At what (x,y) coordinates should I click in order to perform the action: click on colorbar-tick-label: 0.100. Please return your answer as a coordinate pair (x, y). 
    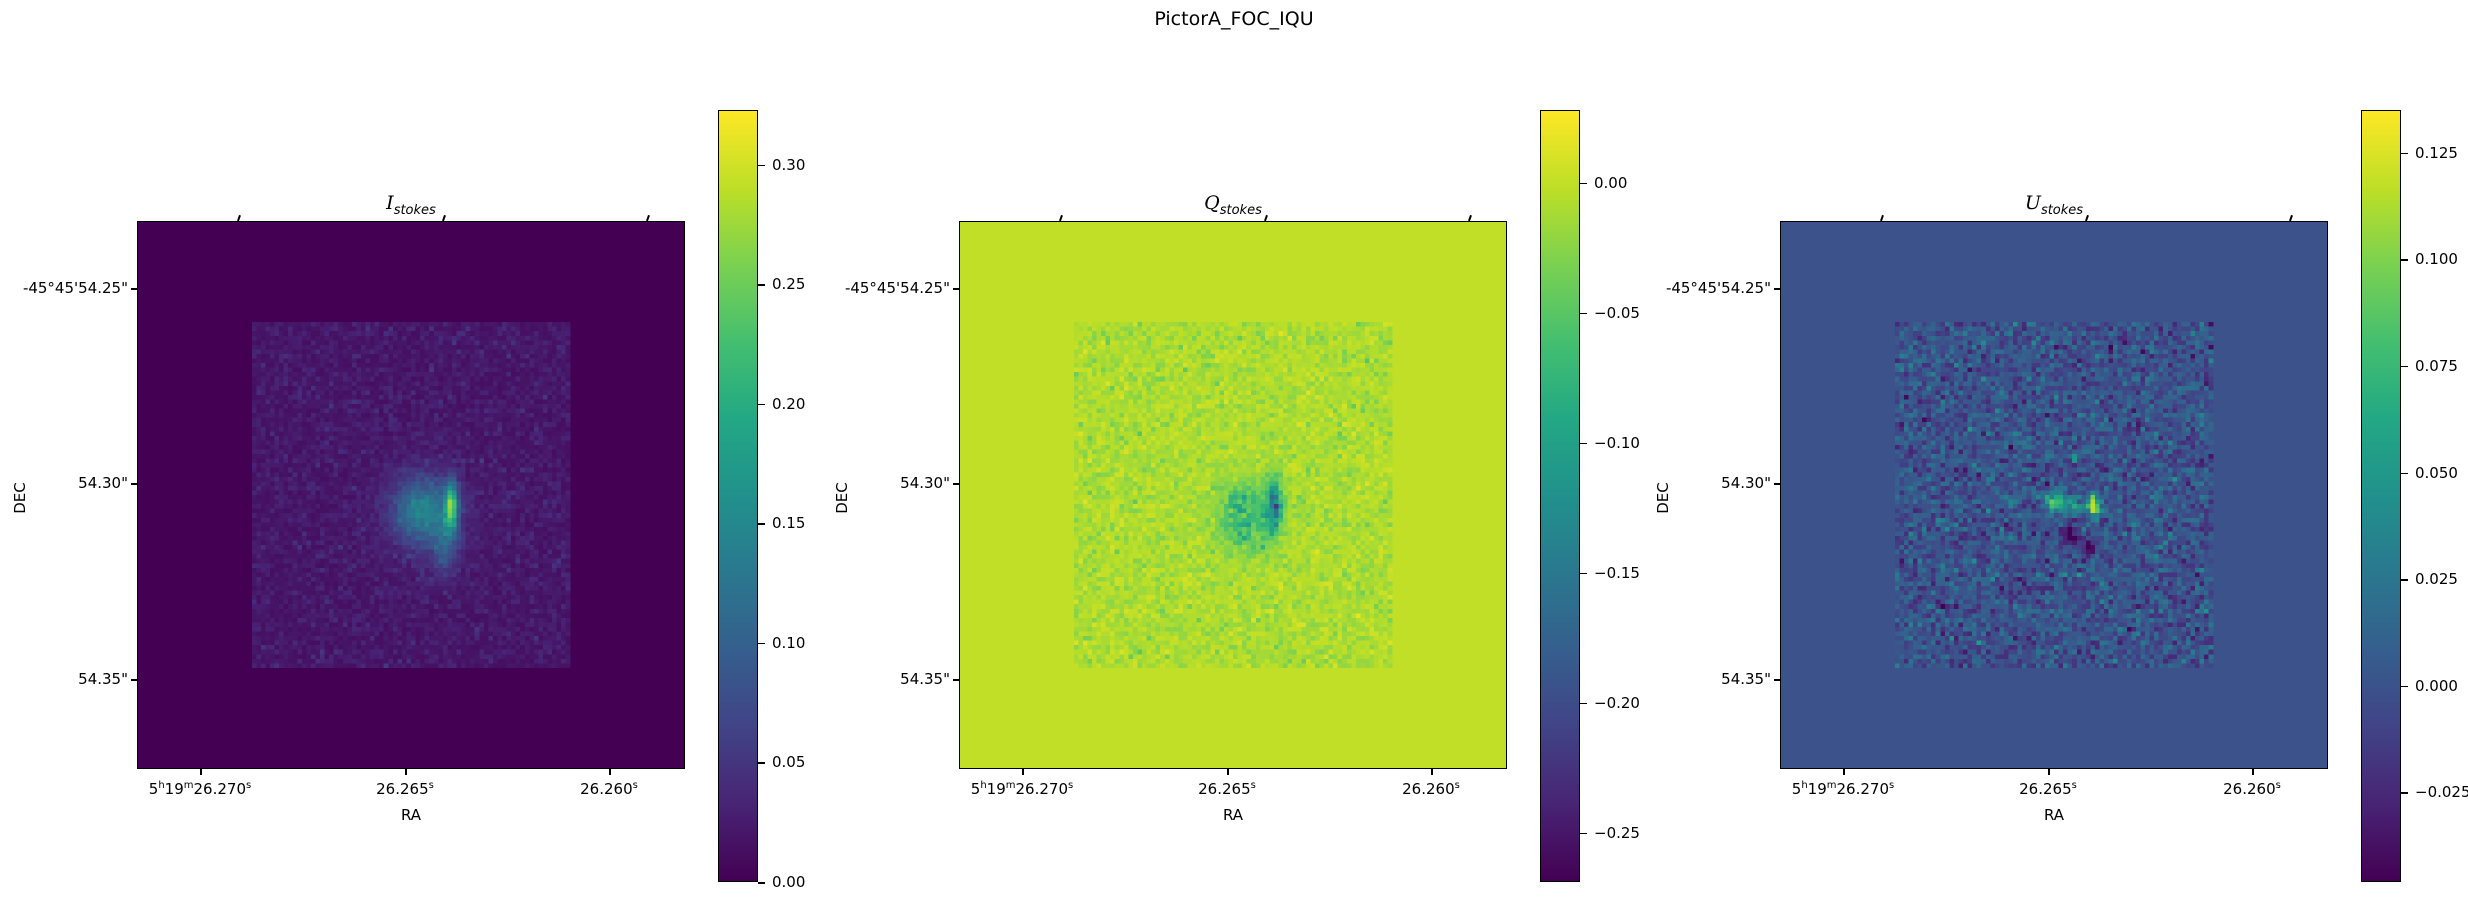
    Looking at the image, I should click on (2436, 259).